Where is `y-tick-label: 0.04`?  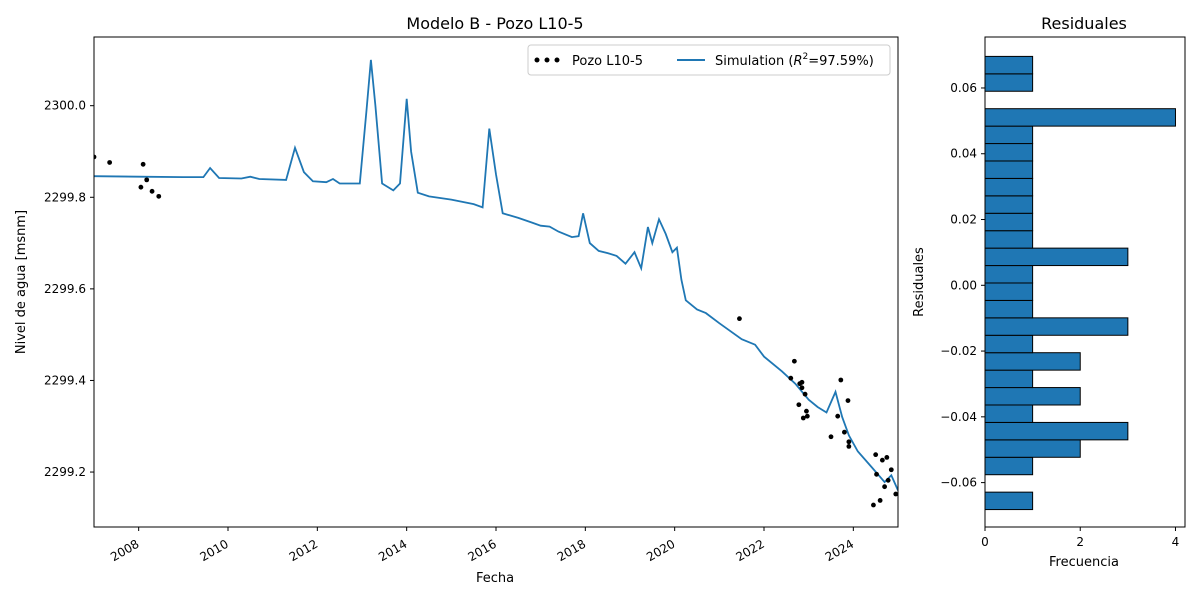
y-tick-label: 0.04 is located at coordinates (963, 154).